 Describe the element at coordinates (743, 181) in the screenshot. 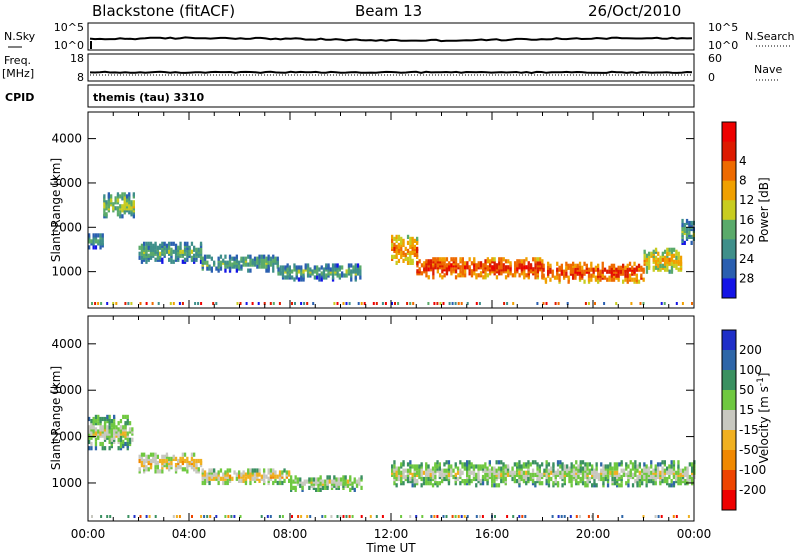

I see `colorbar-tick-label: 8` at that location.